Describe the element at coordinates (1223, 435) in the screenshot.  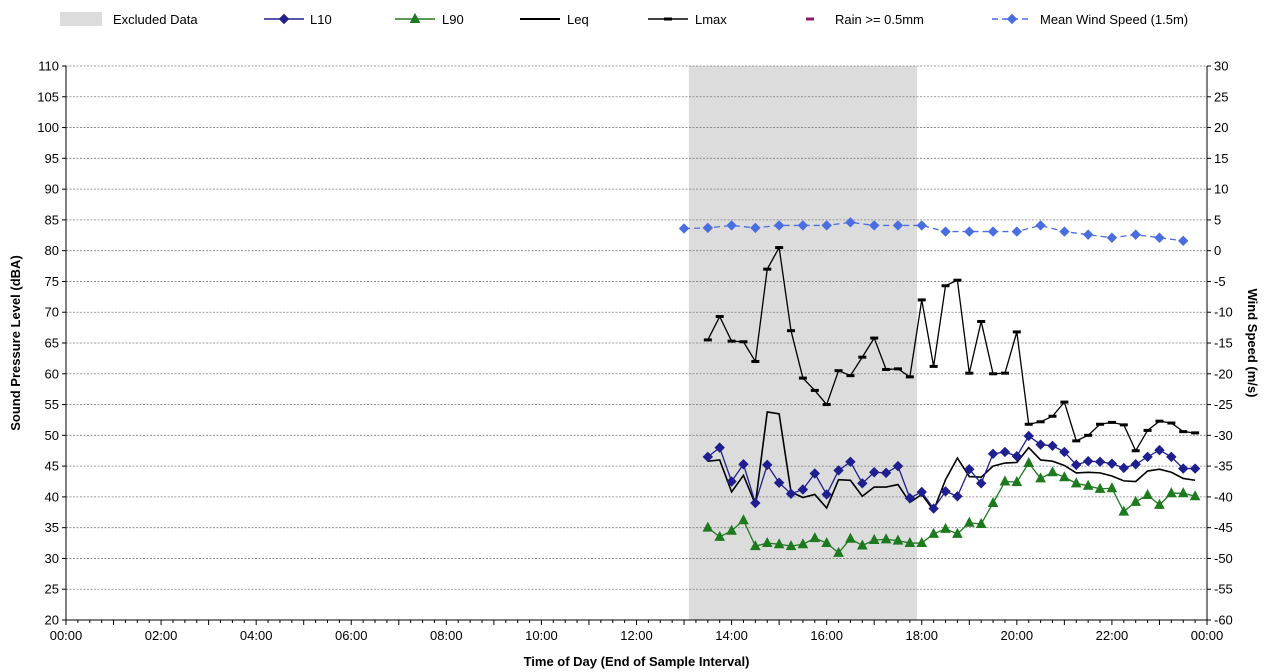
I see `y2-tick-label: -30` at that location.